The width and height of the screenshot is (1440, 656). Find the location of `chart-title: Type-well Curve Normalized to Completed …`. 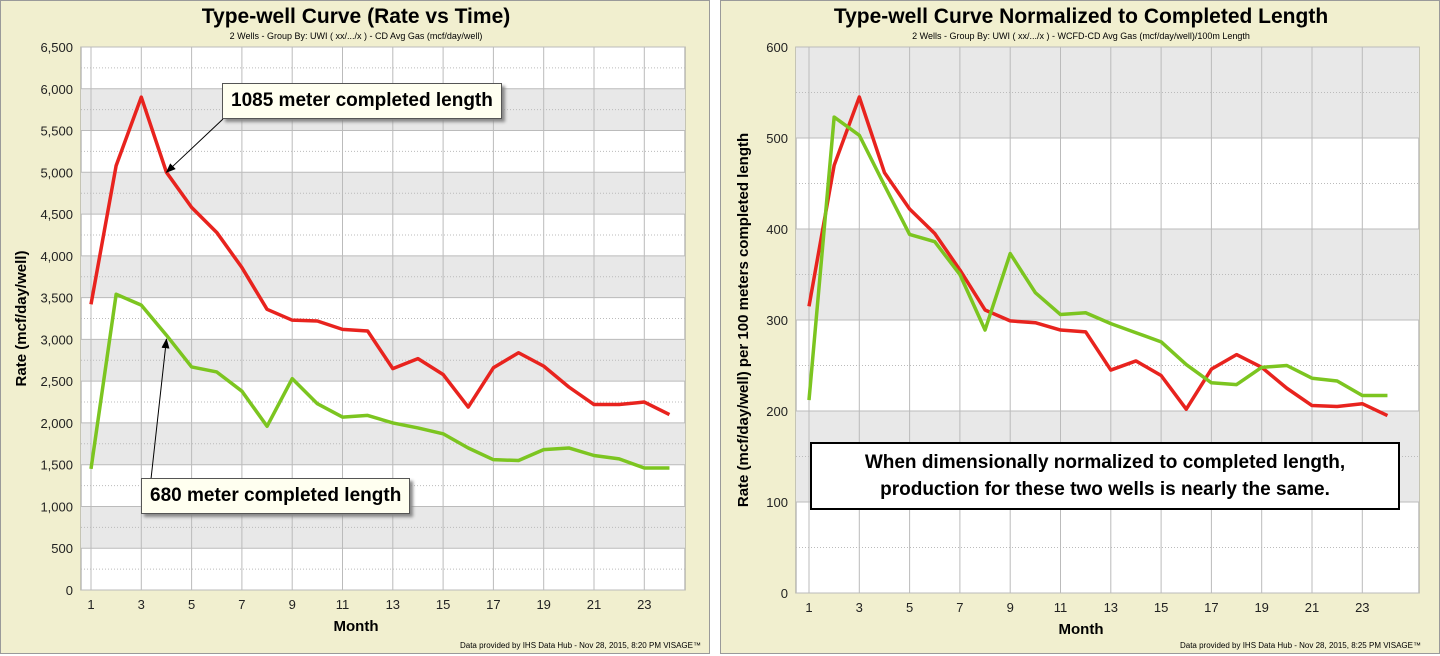

chart-title: Type-well Curve Normalized to Completed … is located at coordinates (1081, 16).